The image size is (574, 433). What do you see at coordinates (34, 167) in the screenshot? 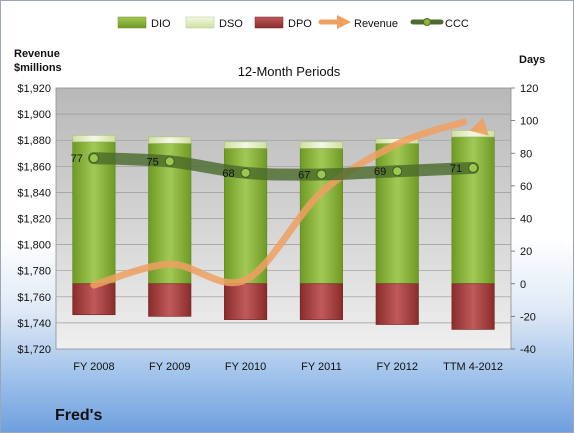
I see `left-tick-label: $1,860` at bounding box center [34, 167].